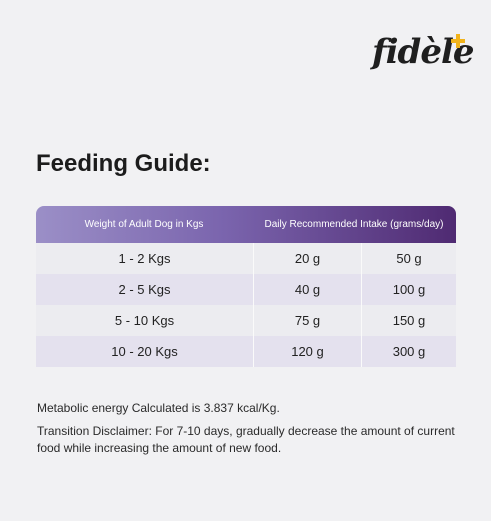 The height and width of the screenshot is (521, 491). Describe the element at coordinates (307, 351) in the screenshot. I see `min-intake-cell: 120 g` at that location.